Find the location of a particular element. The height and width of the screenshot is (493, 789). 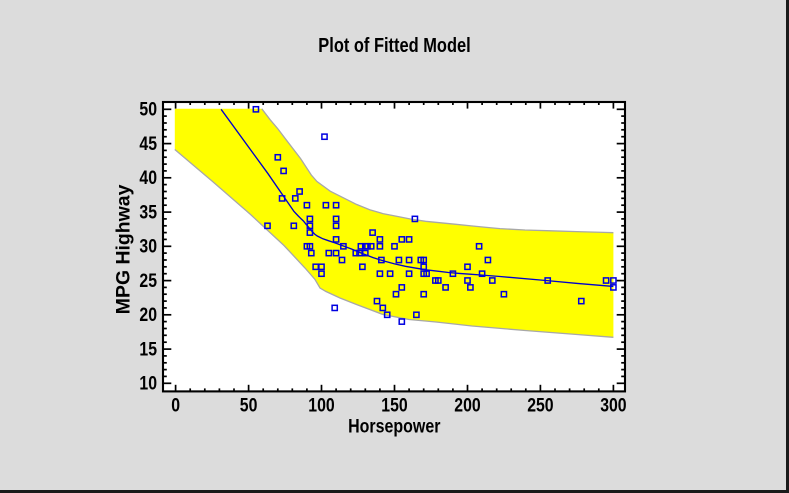

svg-text: Horsepower is located at coordinates (394, 426).